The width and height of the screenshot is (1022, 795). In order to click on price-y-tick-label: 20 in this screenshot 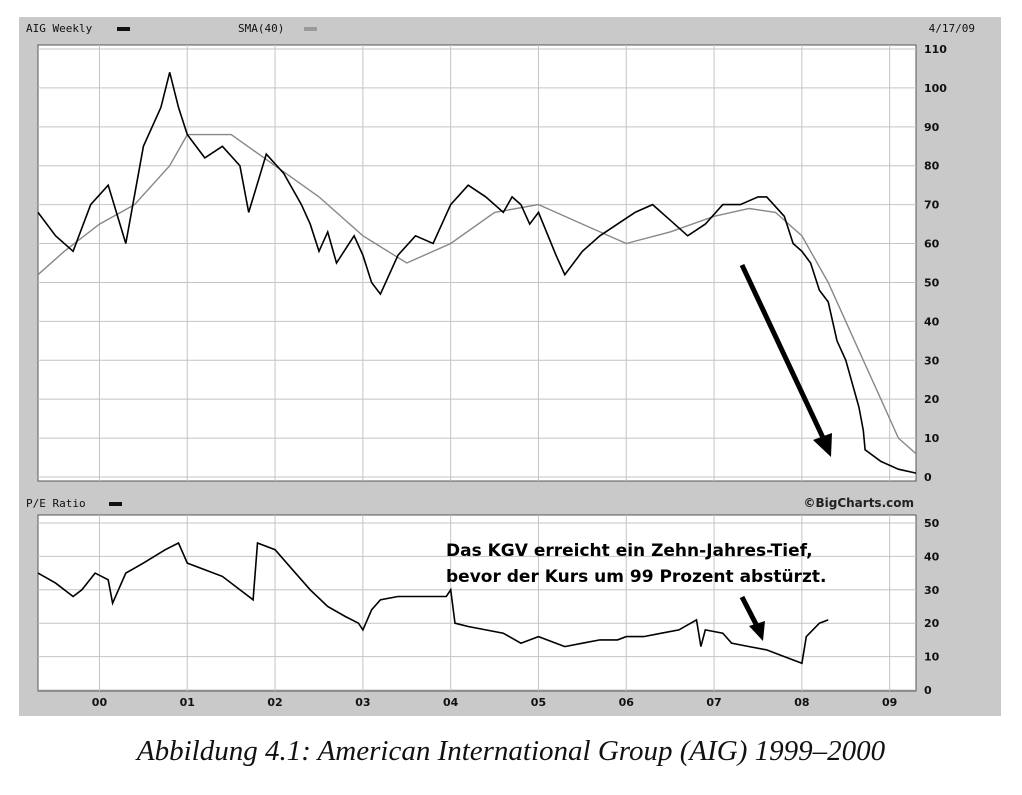, I will do `click(932, 399)`.